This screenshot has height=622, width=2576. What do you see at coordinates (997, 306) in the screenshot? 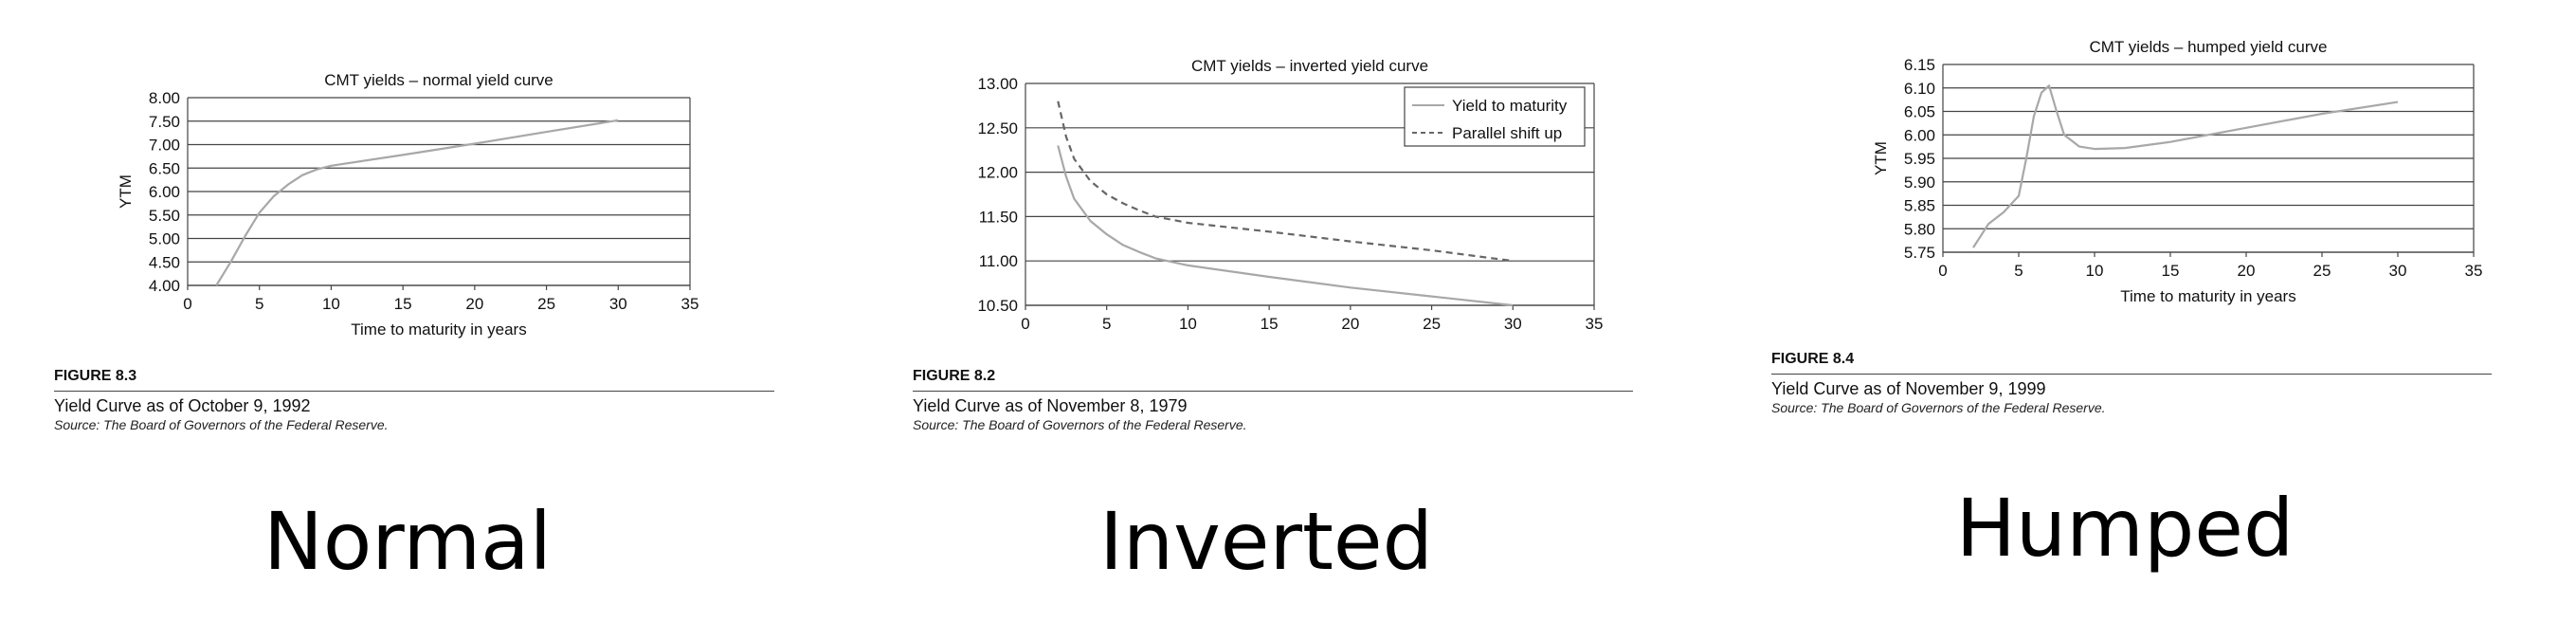
I see `y-tick-label: 10.50` at bounding box center [997, 306].